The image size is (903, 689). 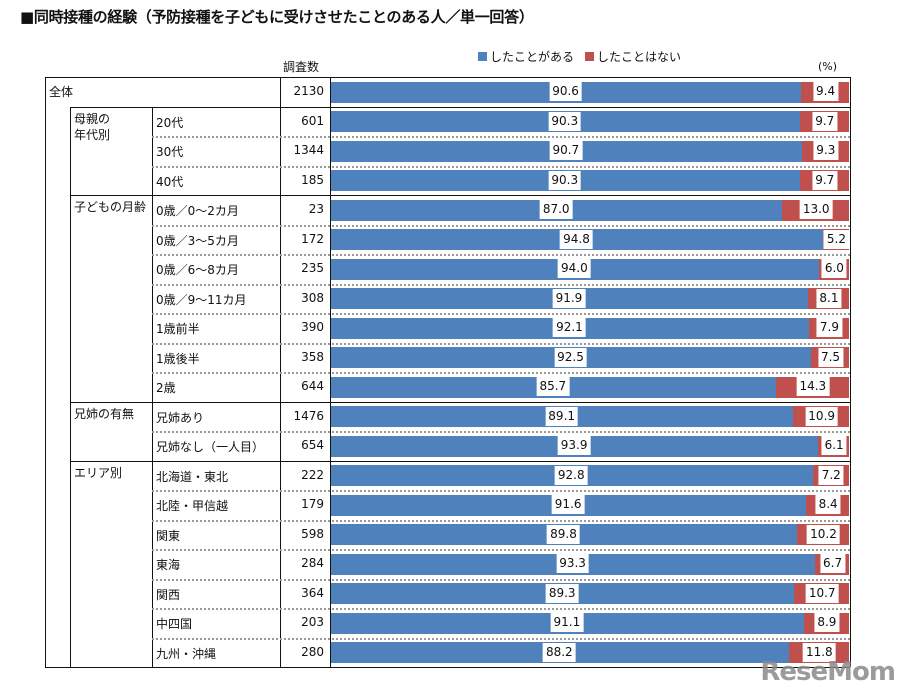 I want to click on row-label: 九州・沖縄, so click(x=186, y=653).